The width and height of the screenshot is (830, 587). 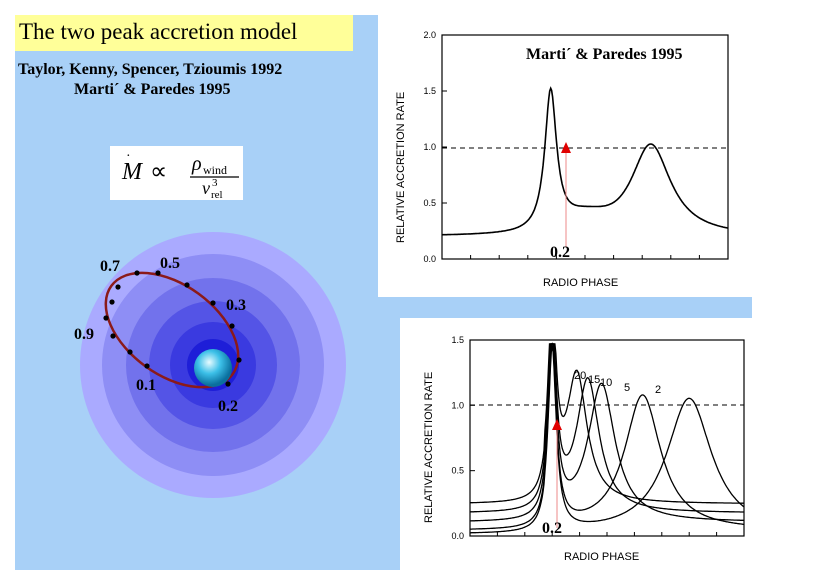 I want to click on chart-1-ylabel: RELATIVE ACCRETION RATE, so click(x=401, y=167).